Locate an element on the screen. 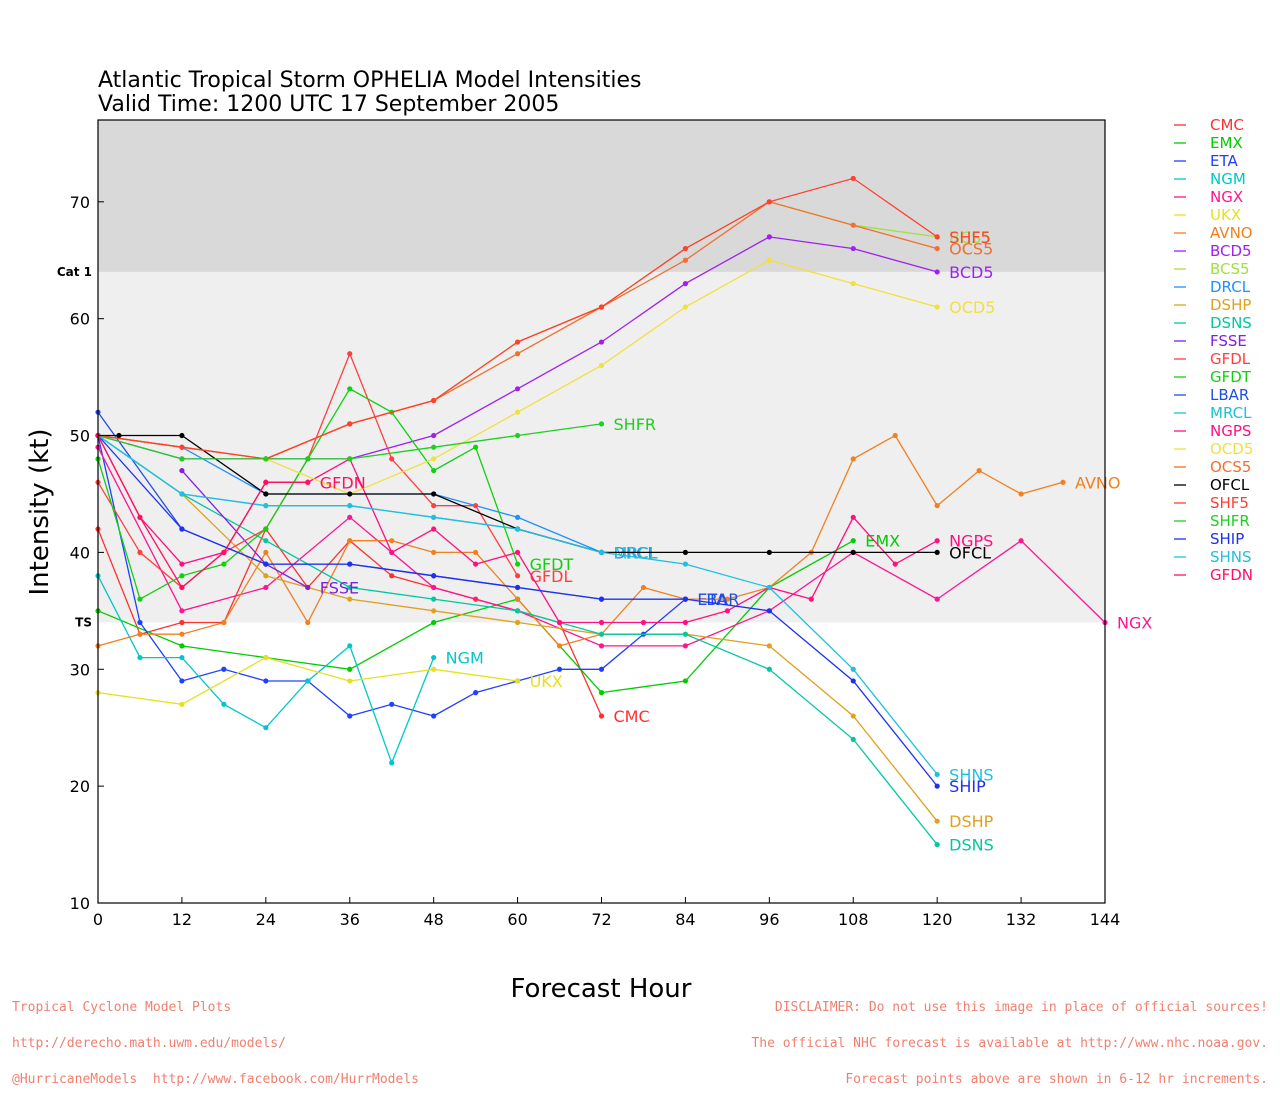  x-tick-label: 108 is located at coordinates (853, 919).